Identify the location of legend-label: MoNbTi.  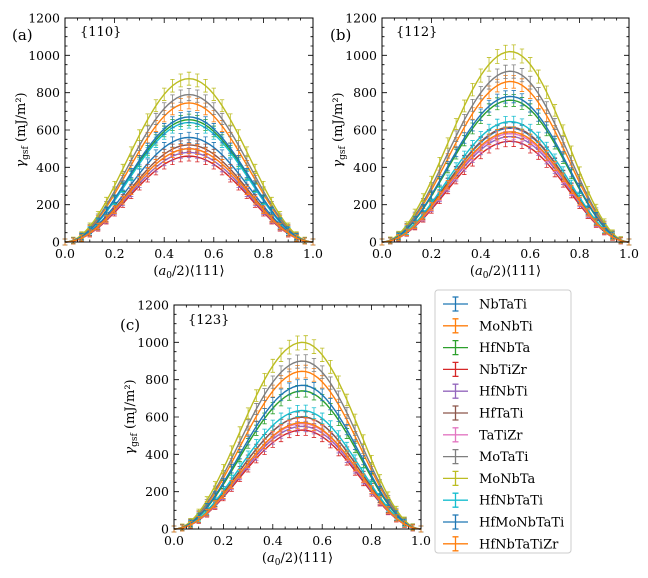
(506, 326).